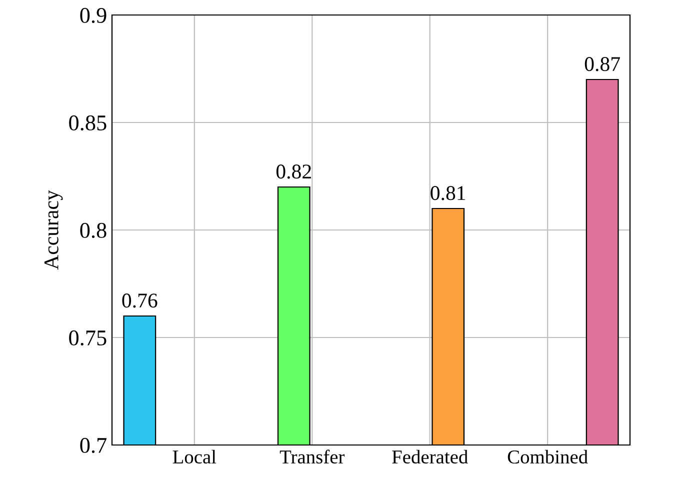 This screenshot has height=491, width=673. I want to click on x-tick-label: Federated, so click(430, 457).